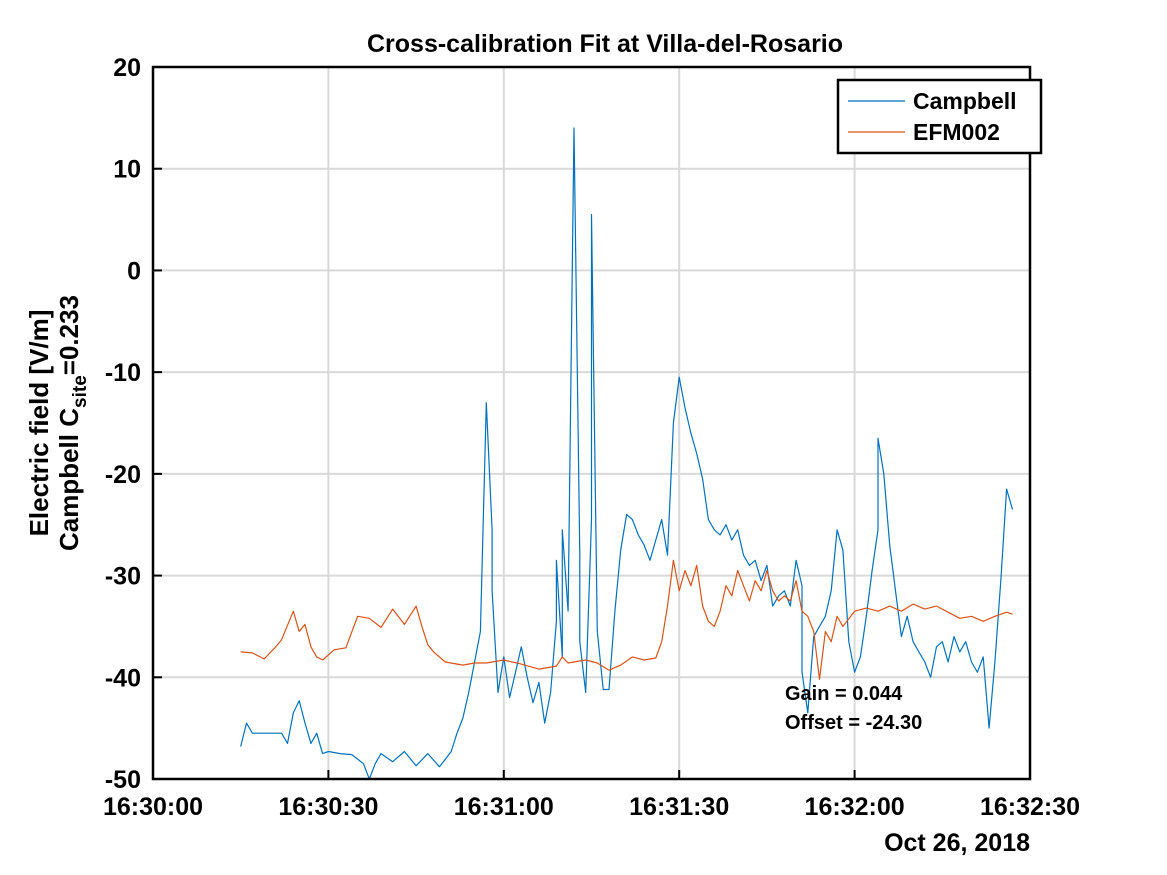 The width and height of the screenshot is (1167, 875). What do you see at coordinates (80, 391) in the screenshot?
I see `y-axis-label-subscript: site` at bounding box center [80, 391].